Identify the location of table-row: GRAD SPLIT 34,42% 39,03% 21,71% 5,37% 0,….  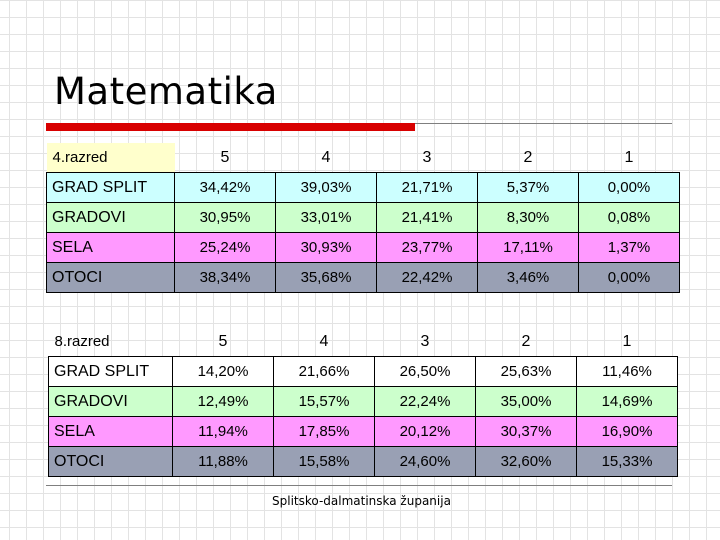
(363, 187).